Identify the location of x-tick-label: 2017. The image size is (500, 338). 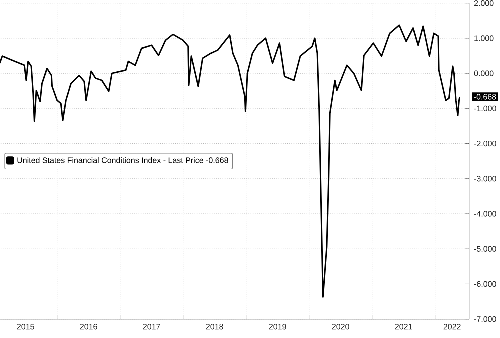
(151, 327).